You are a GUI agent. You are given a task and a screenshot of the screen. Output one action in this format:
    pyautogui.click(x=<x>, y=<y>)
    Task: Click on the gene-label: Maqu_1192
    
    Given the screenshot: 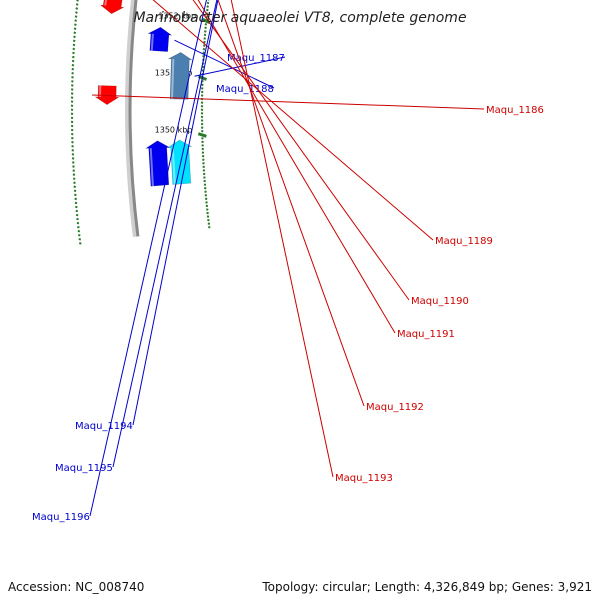 What is the action you would take?
    pyautogui.click(x=395, y=407)
    